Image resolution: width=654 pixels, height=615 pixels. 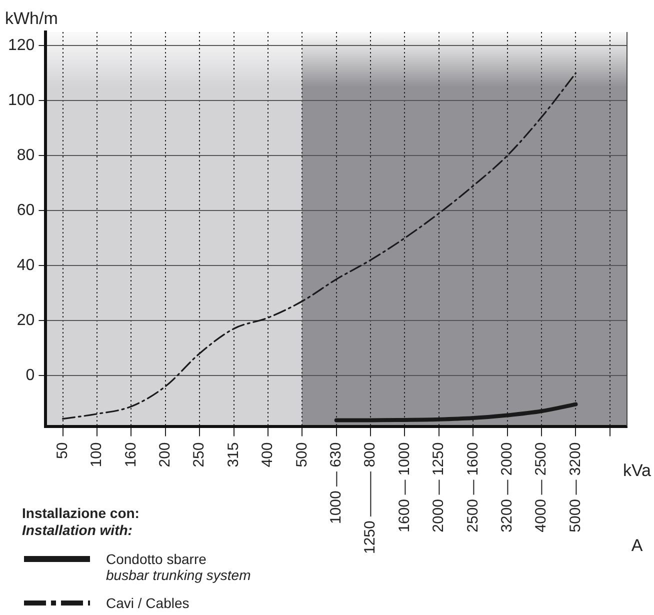 I want to click on x-tick-label: 250, so click(x=199, y=455).